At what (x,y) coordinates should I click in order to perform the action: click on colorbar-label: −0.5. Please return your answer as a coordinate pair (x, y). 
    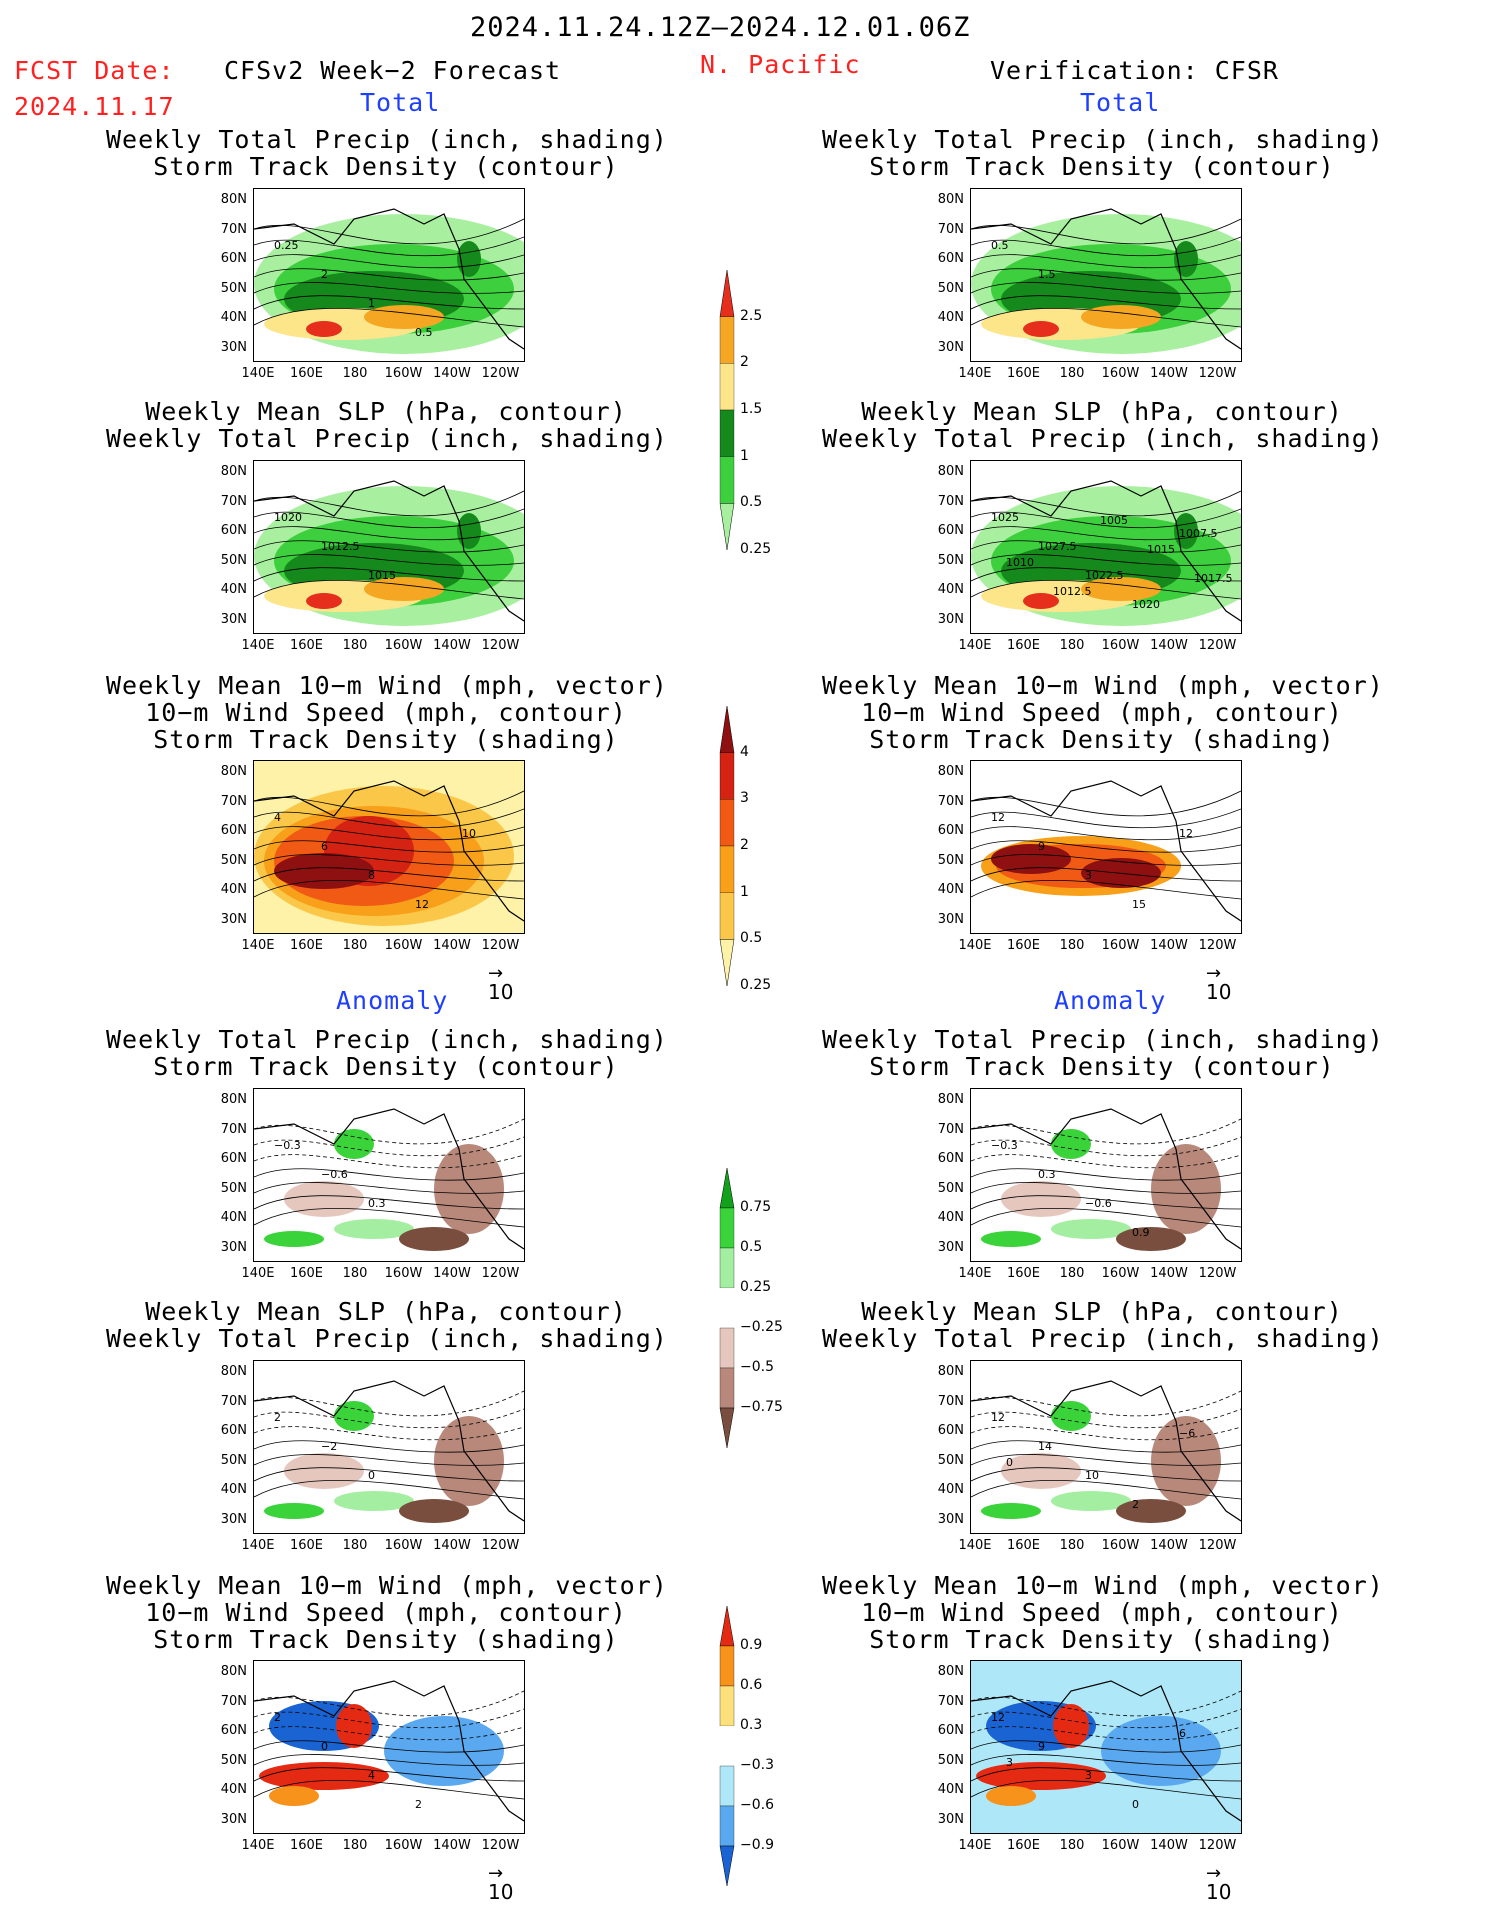
    Looking at the image, I should click on (757, 1367).